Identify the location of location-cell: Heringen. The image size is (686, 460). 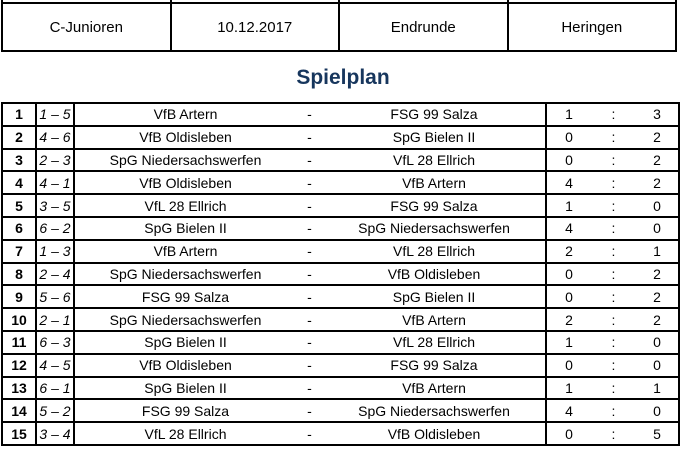
(591, 27).